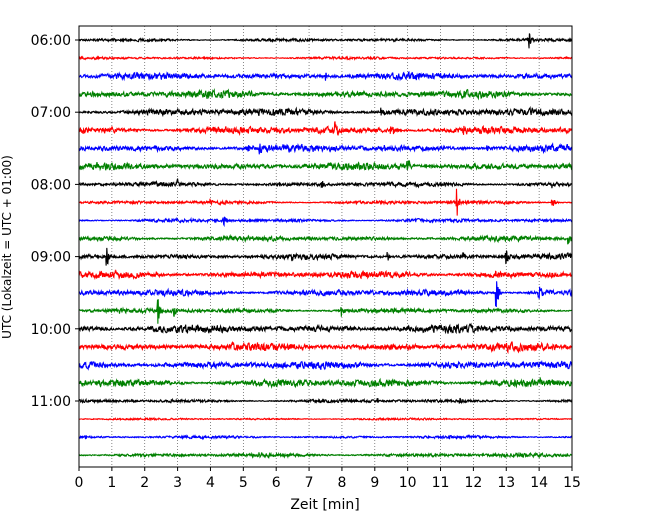 Image resolution: width=650 pixels, height=520 pixels. What do you see at coordinates (408, 483) in the screenshot?
I see `x-tick-label: 10` at bounding box center [408, 483].